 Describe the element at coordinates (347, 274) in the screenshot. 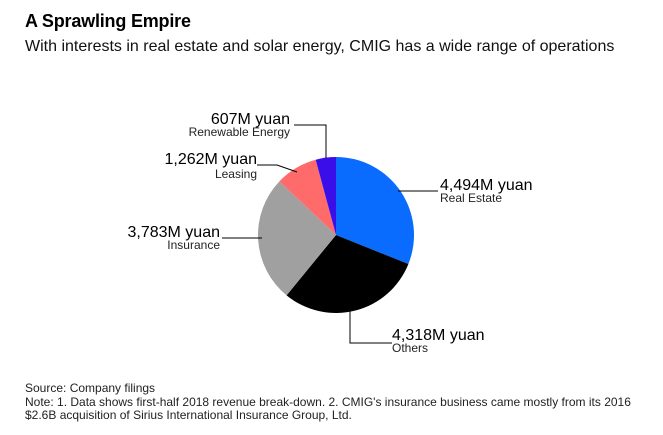

I see `pie-slice-others` at that location.